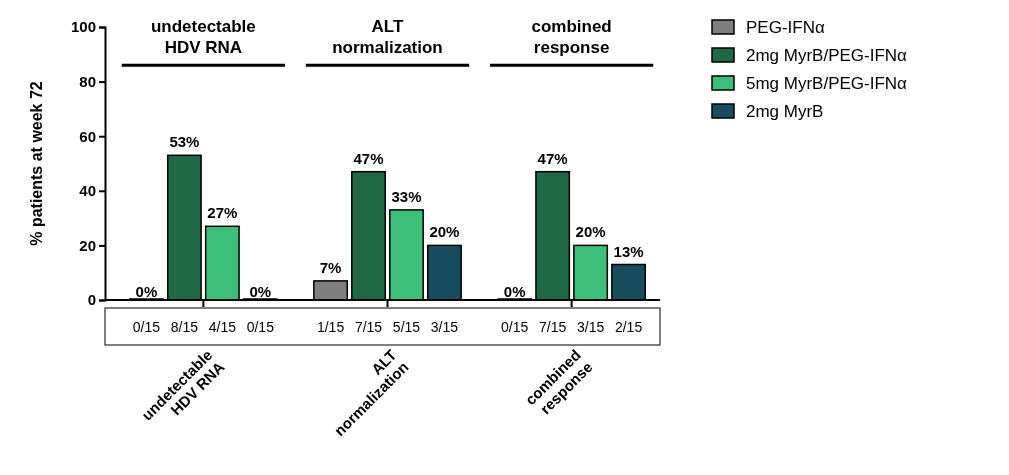  What do you see at coordinates (387, 37) in the screenshot?
I see `x-tick-label: ALT normalization` at bounding box center [387, 37].